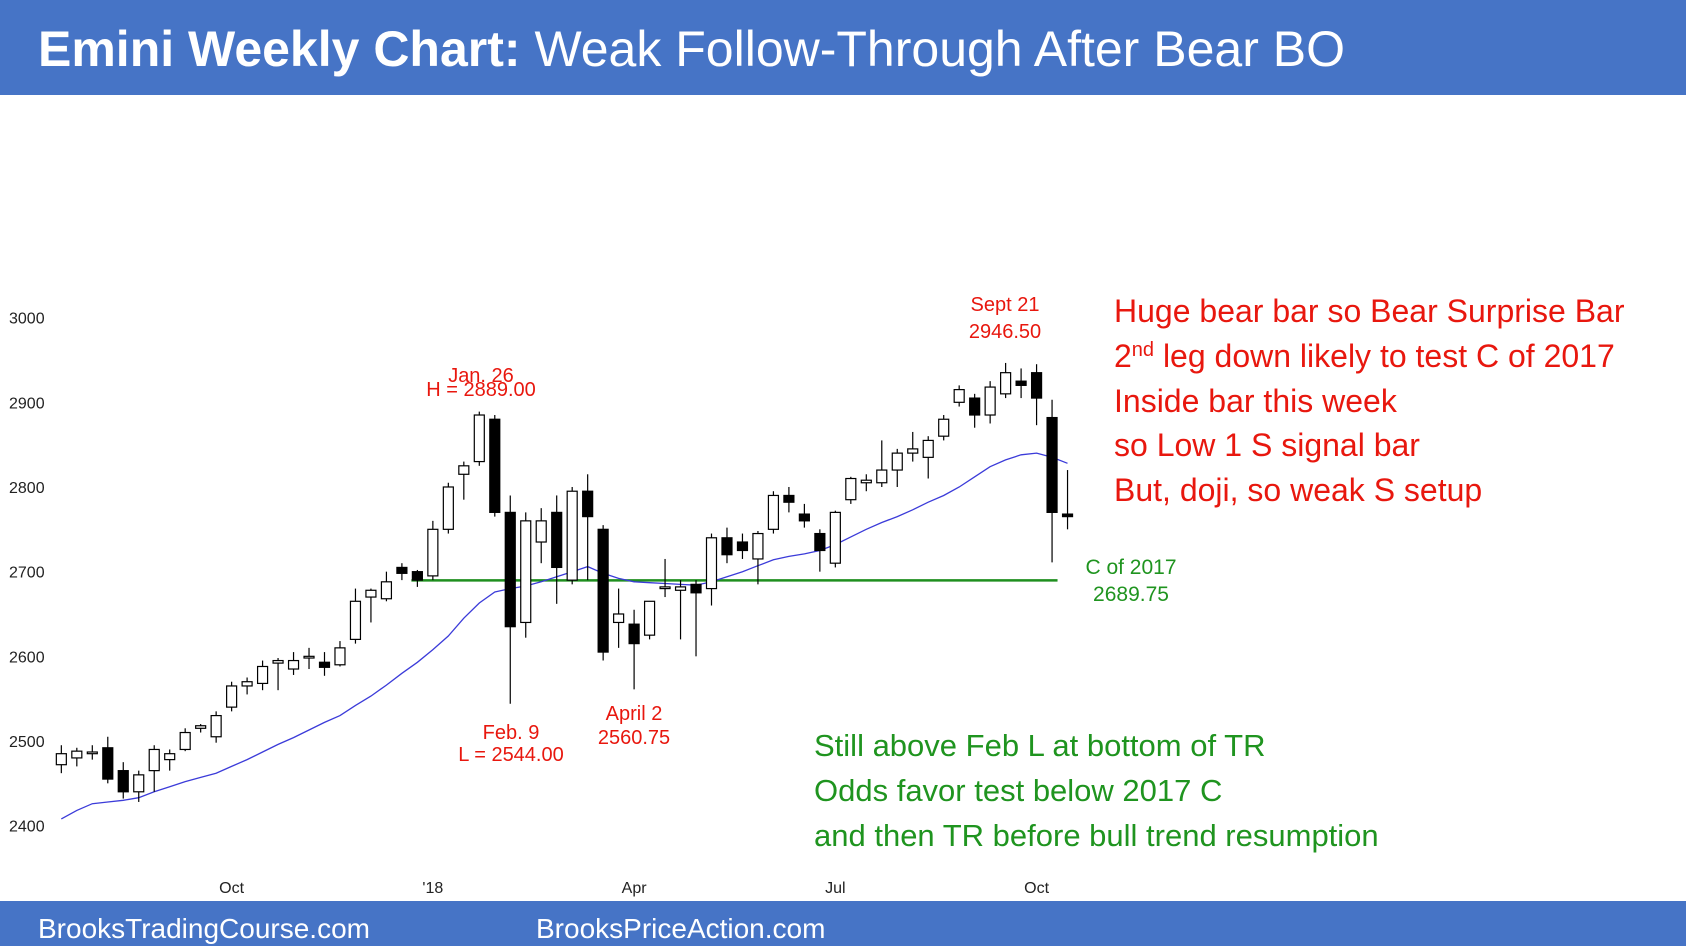 The image size is (1686, 946). Describe the element at coordinates (481, 376) in the screenshot. I see `annotation: Jan. 26` at that location.